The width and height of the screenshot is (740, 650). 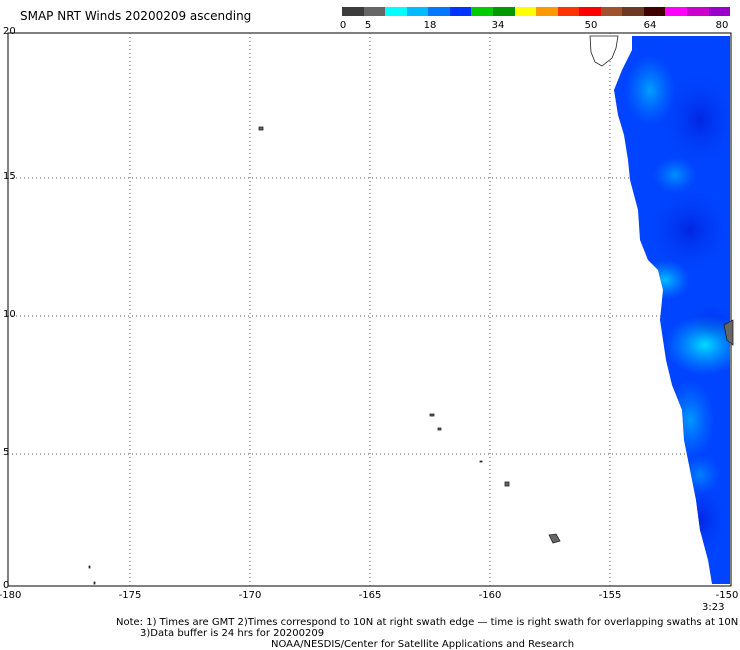 What do you see at coordinates (250, 595) in the screenshot?
I see `lon-tick-170: -170` at bounding box center [250, 595].